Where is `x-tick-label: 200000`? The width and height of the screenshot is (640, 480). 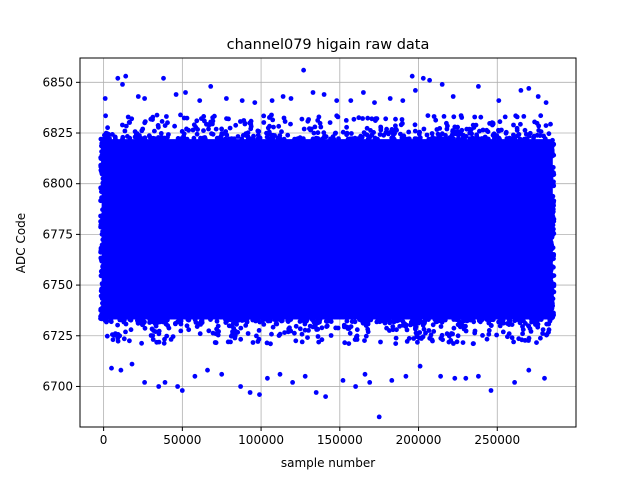 x-tick-label: 200000 is located at coordinates (419, 440).